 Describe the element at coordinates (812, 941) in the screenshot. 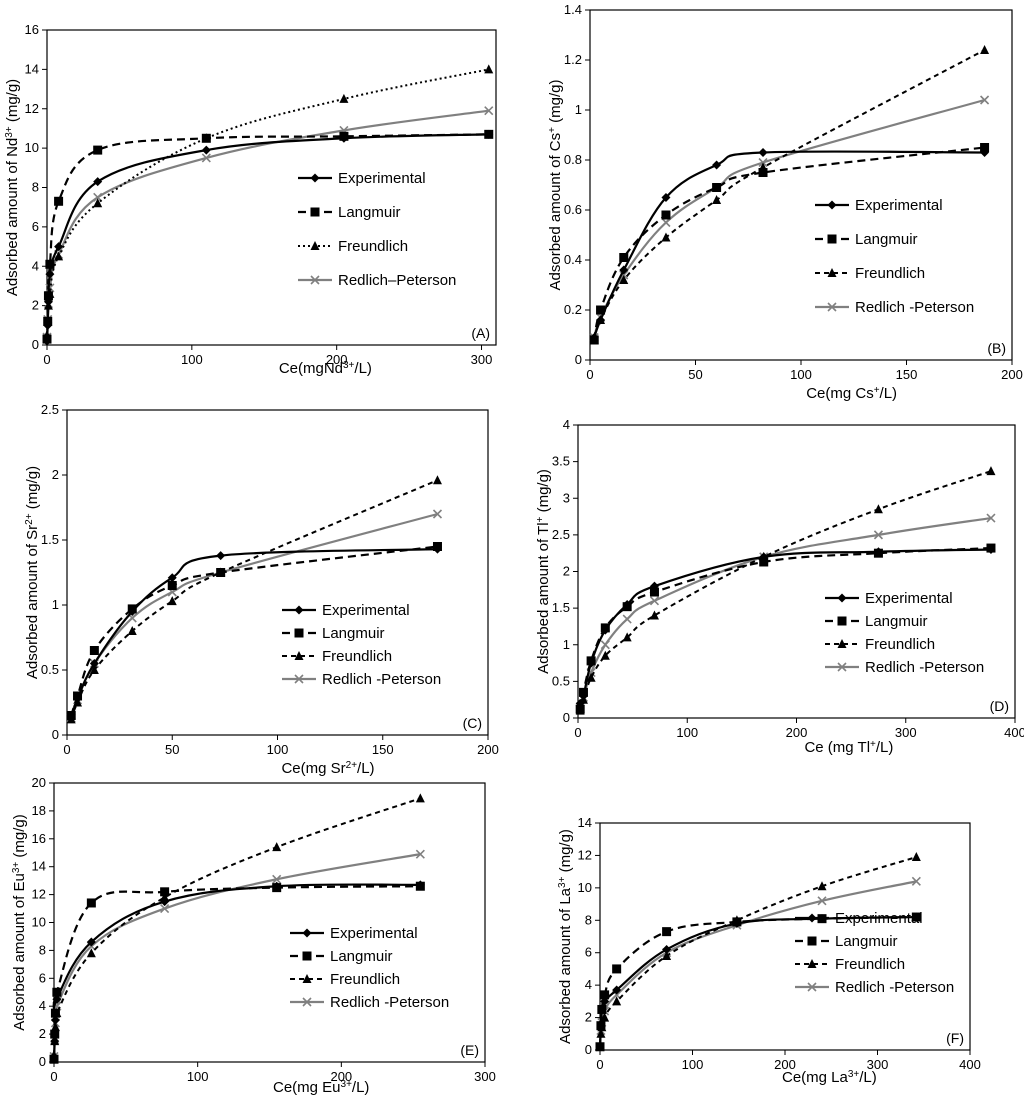

I see `legend-marker-langmuir` at that location.